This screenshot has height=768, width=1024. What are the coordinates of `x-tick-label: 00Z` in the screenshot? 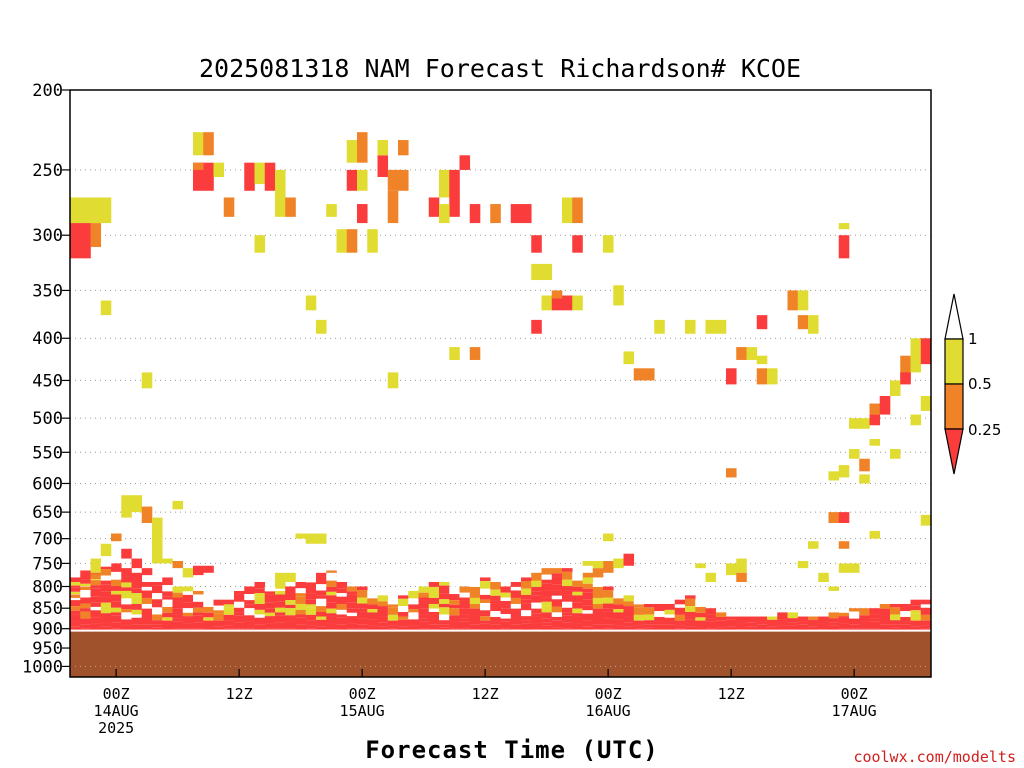 It's located at (116, 694).